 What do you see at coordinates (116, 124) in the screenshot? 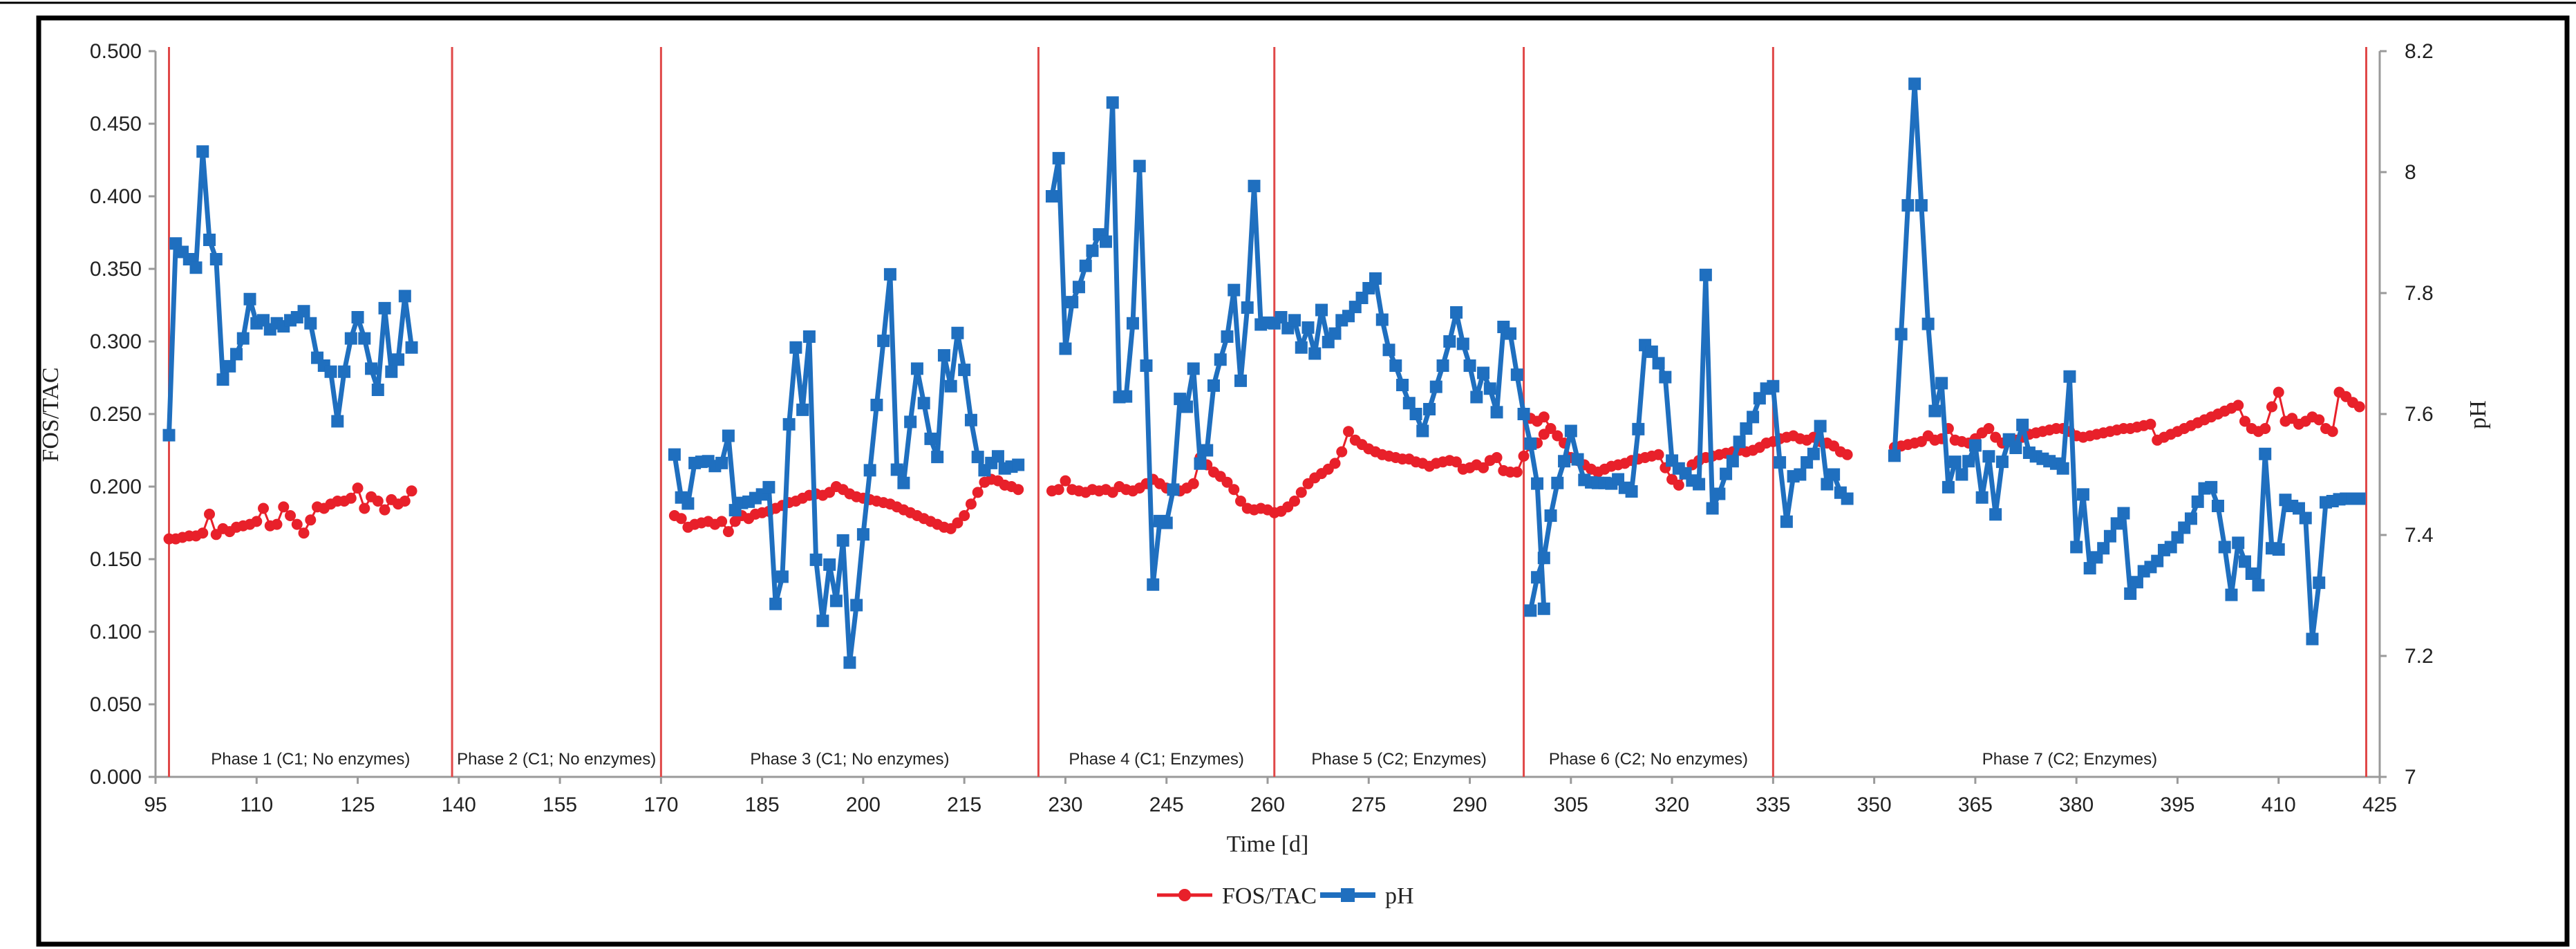
I see `y-left-tick-label: 0.450` at bounding box center [116, 124].